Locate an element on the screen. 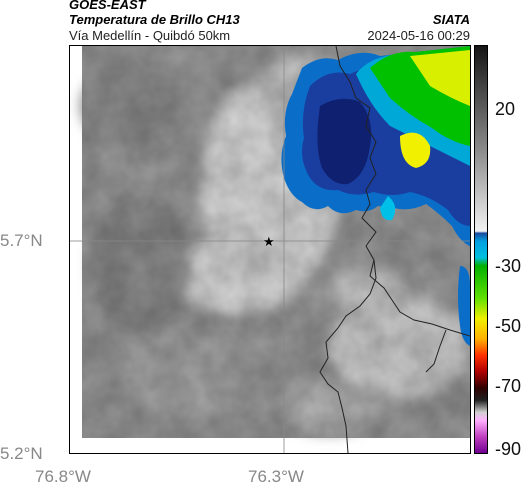  colorbar is located at coordinates (481, 249).